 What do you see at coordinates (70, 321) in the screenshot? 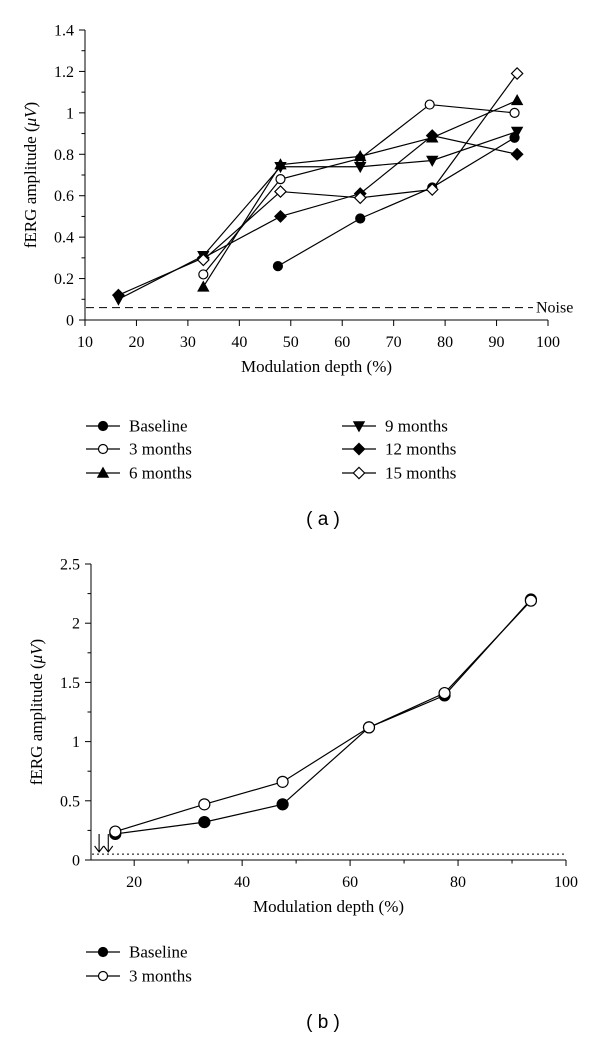
I see `panel-a-y-tick-label: 0` at bounding box center [70, 321].